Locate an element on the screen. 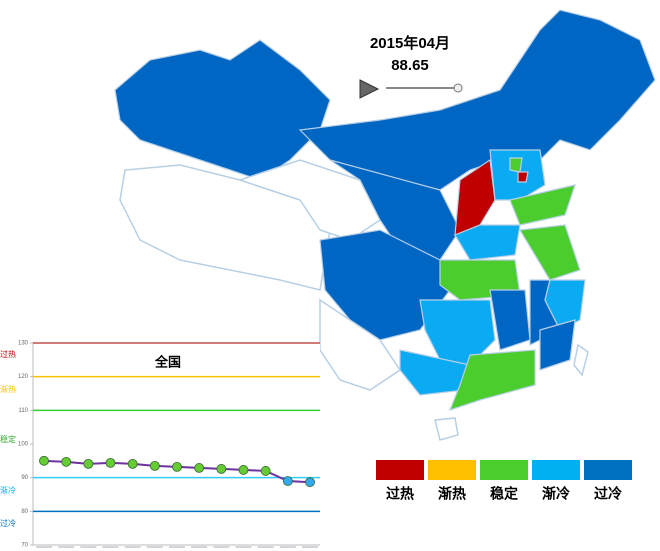  zone-label: 过热 is located at coordinates (8, 354).